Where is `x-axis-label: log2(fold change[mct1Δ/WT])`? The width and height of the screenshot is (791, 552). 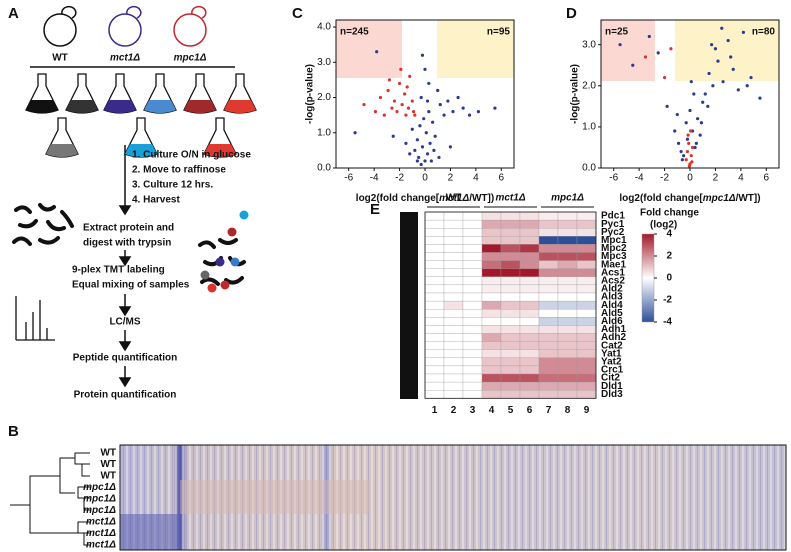 x-axis-label: log2(fold change[mct1Δ/WT]) is located at coordinates (425, 198).